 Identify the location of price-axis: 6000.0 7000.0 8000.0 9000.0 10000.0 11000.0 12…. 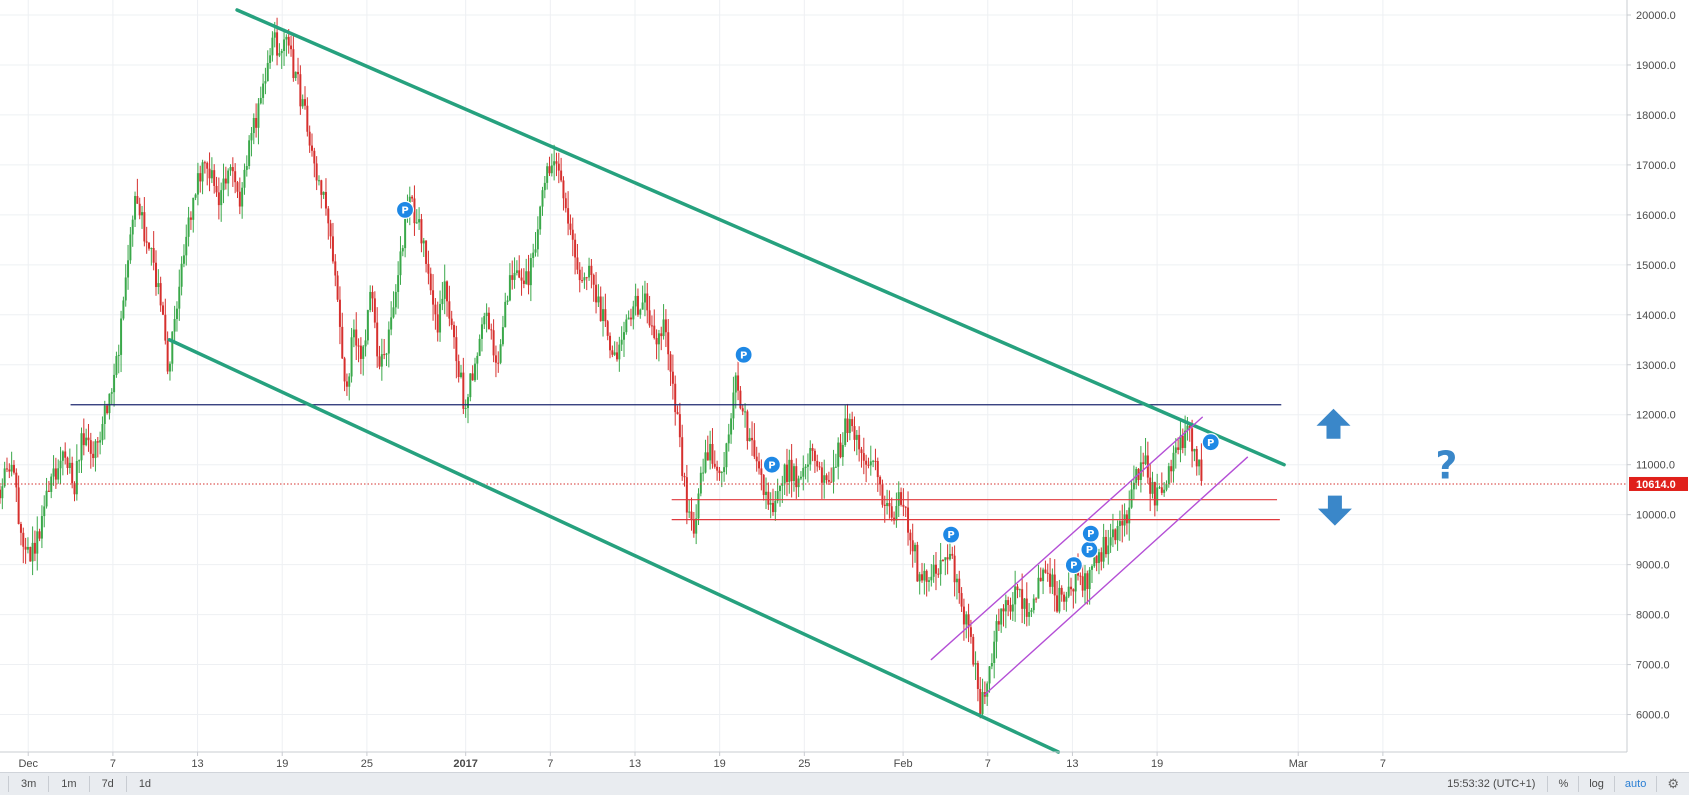
(1657, 376).